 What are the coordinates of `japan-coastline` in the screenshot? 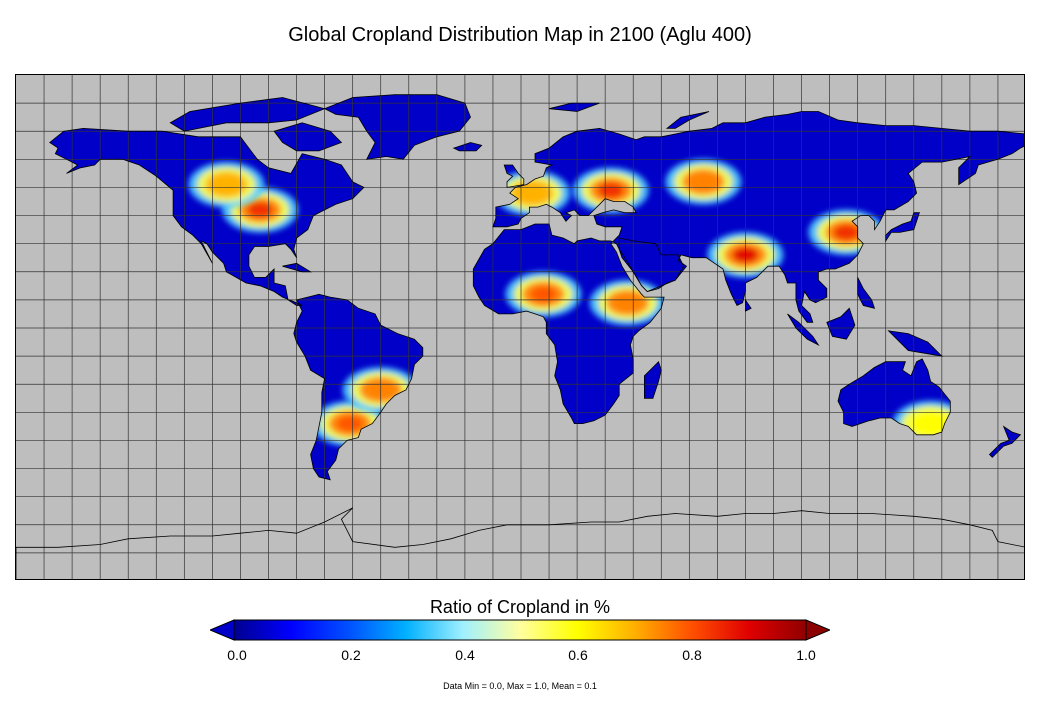 It's located at (902, 227).